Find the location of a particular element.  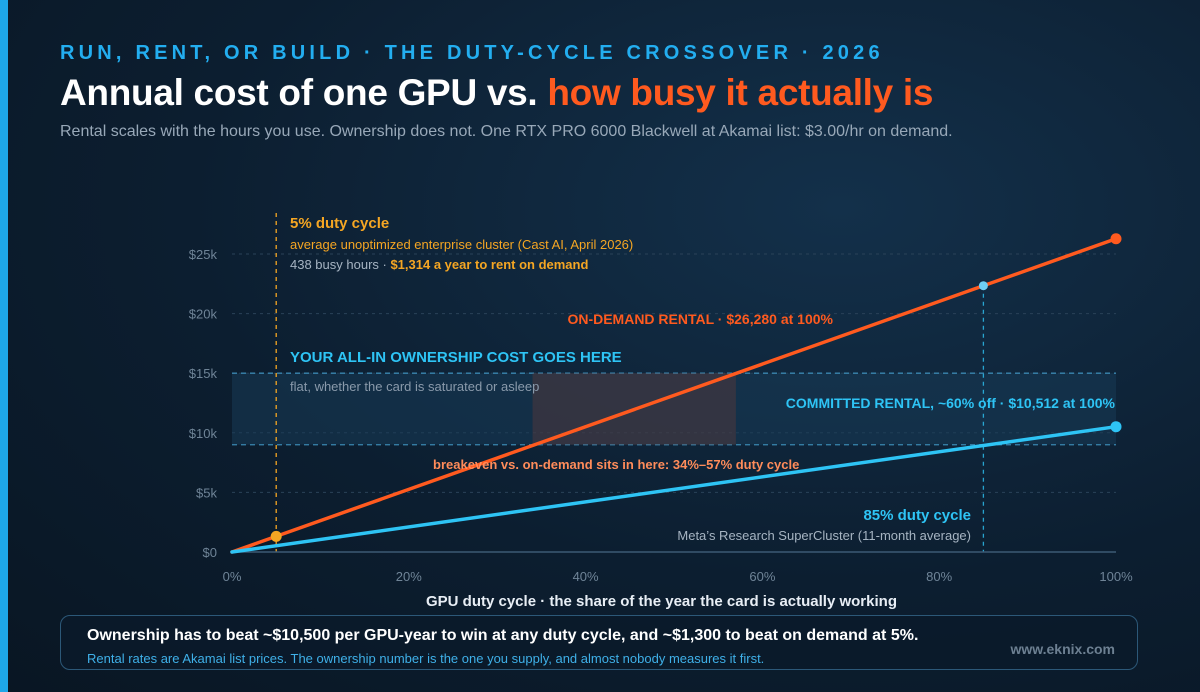

y-tick-label: $25k is located at coordinates (203, 254).